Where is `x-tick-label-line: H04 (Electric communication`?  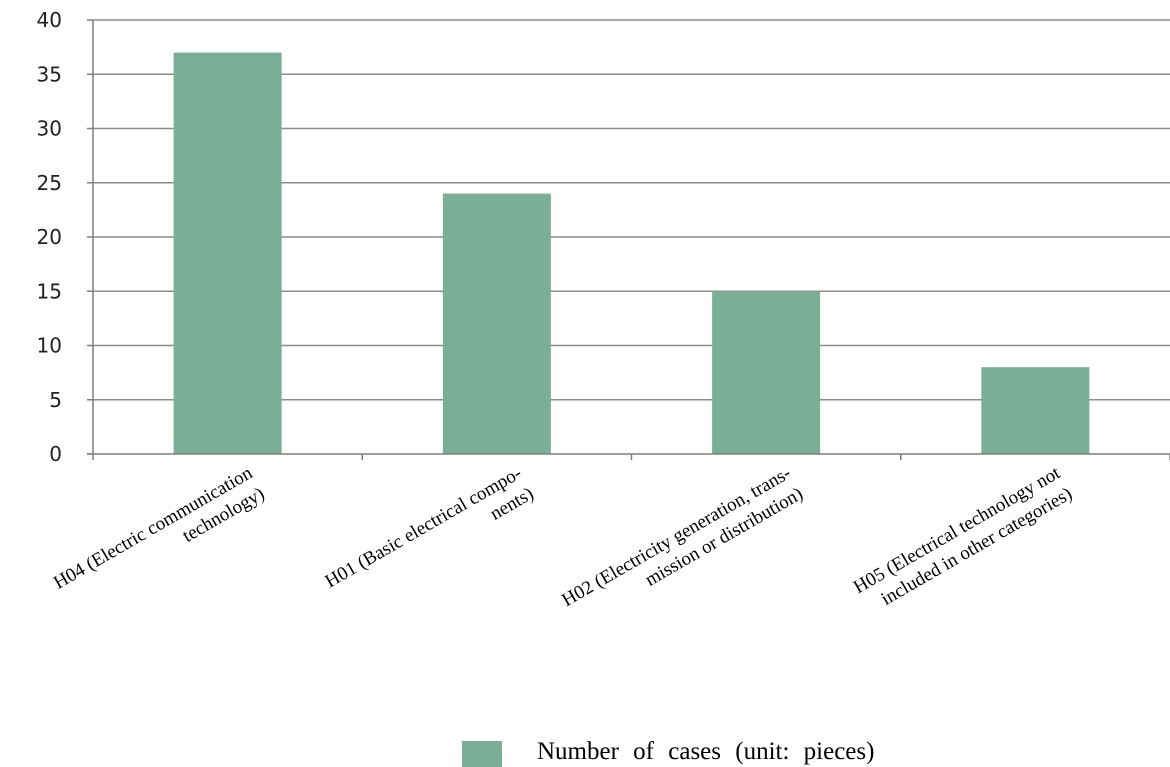 x-tick-label-line: H04 (Electric communication is located at coordinates (153, 527).